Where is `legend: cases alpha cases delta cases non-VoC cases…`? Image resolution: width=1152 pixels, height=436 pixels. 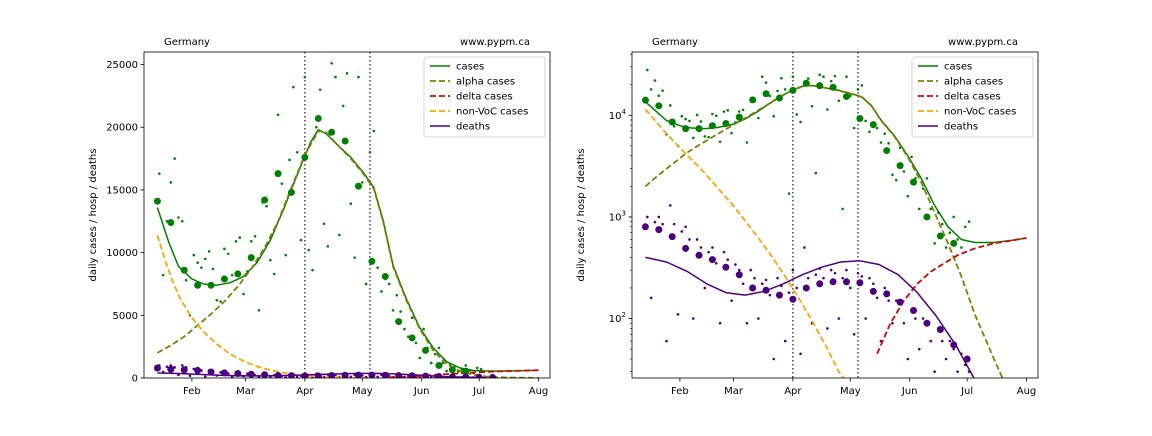
legend: cases alpha cases delta cases non-VoC cases… is located at coordinates (972, 97).